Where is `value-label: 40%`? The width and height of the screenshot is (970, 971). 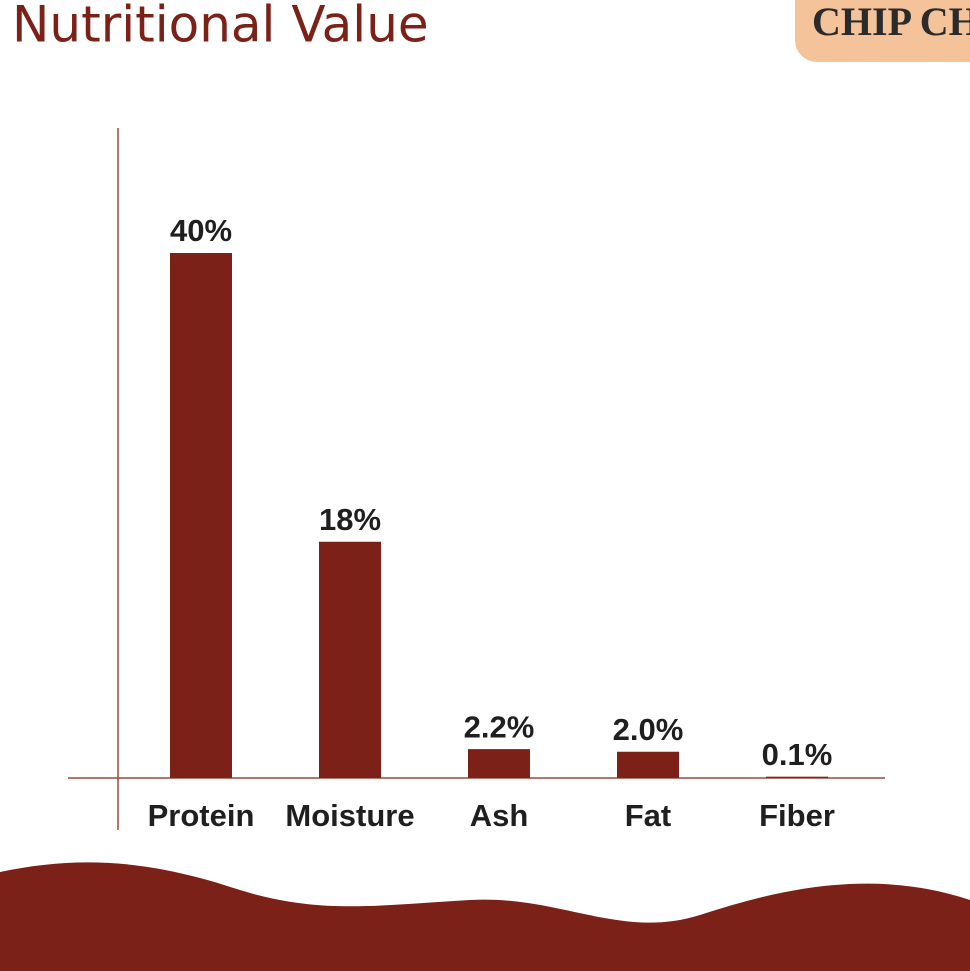
value-label: 40% is located at coordinates (201, 230).